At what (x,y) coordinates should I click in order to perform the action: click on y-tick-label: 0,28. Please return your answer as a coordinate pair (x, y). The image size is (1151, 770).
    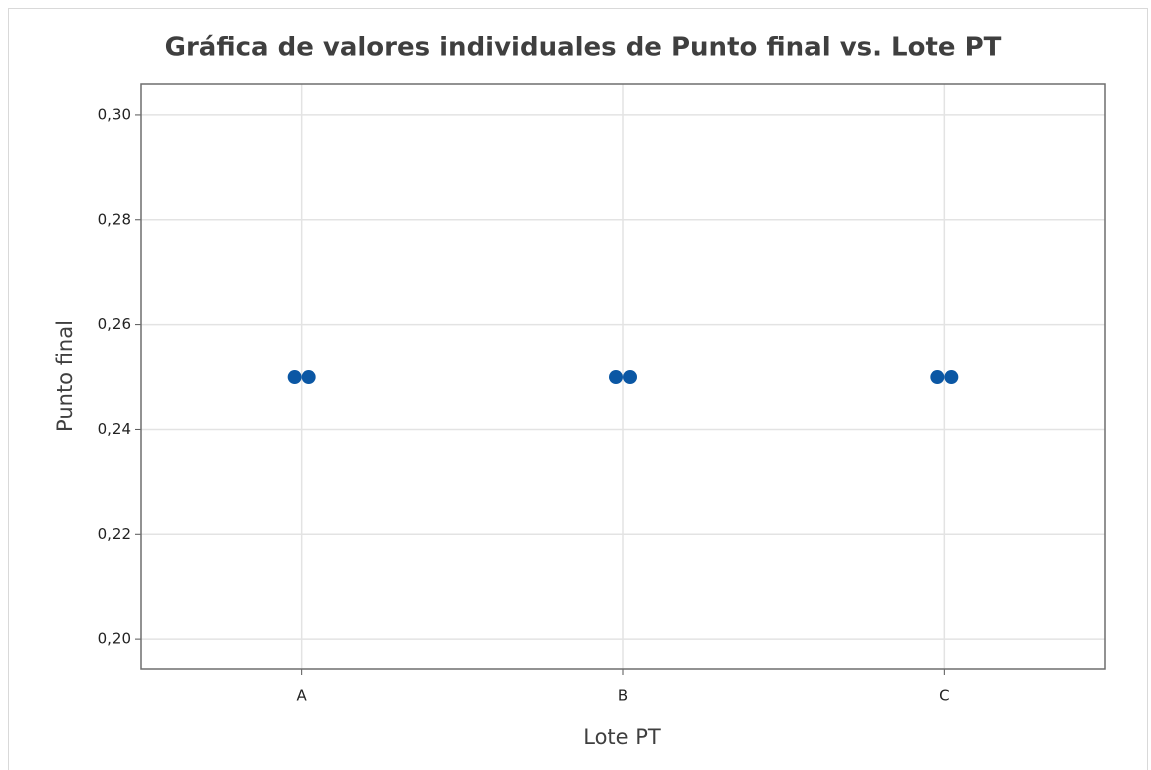
    Looking at the image, I should click on (114, 219).